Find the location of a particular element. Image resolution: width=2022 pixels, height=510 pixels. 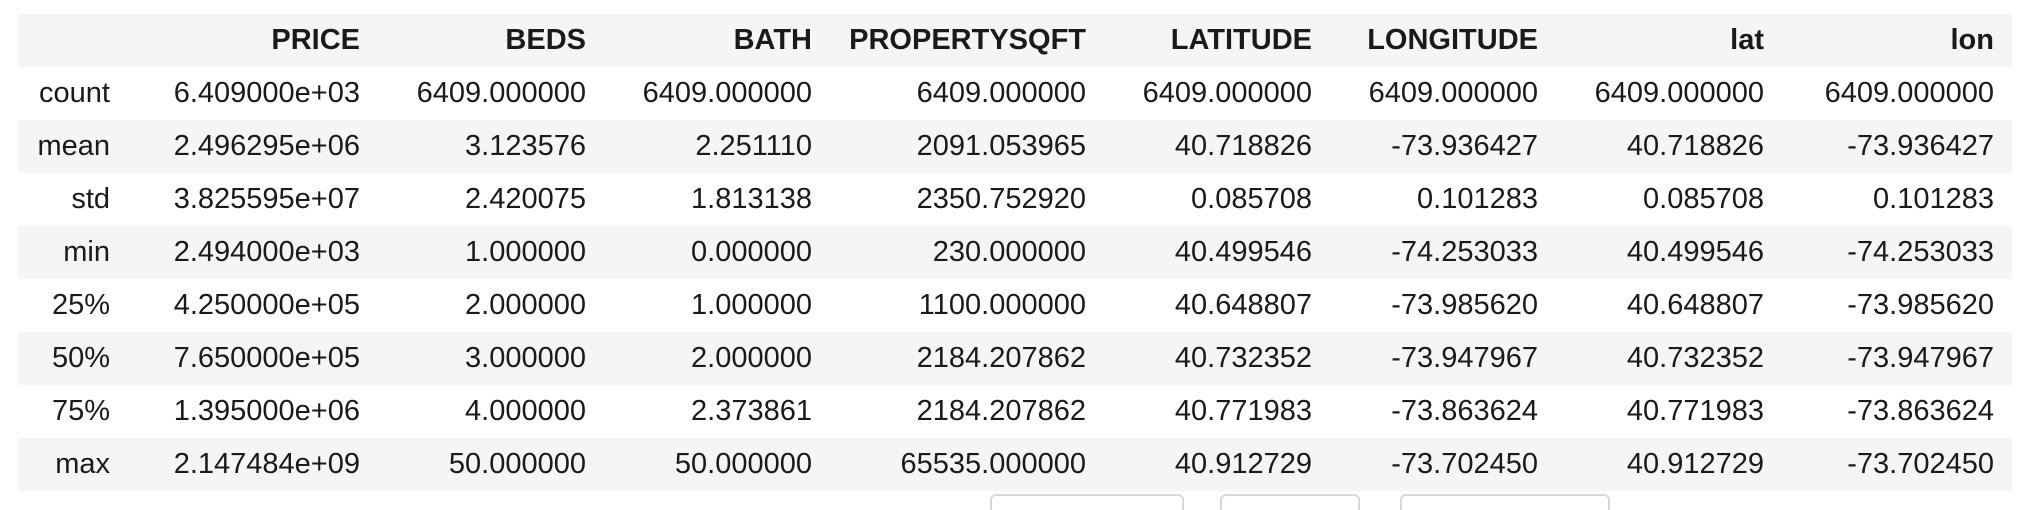

table-cell: 2.147484e+09 is located at coordinates (266, 464).